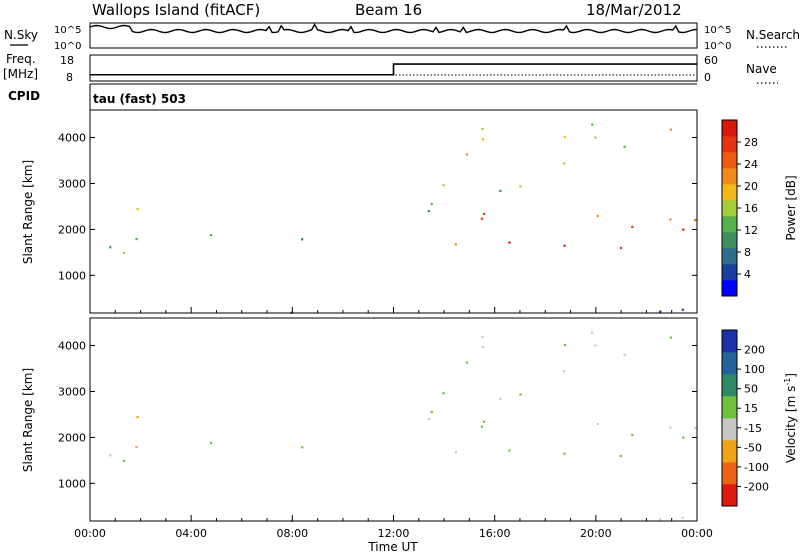 This screenshot has height=554, width=800. What do you see at coordinates (392, 547) in the screenshot?
I see `x-axis-label: Time UT` at bounding box center [392, 547].